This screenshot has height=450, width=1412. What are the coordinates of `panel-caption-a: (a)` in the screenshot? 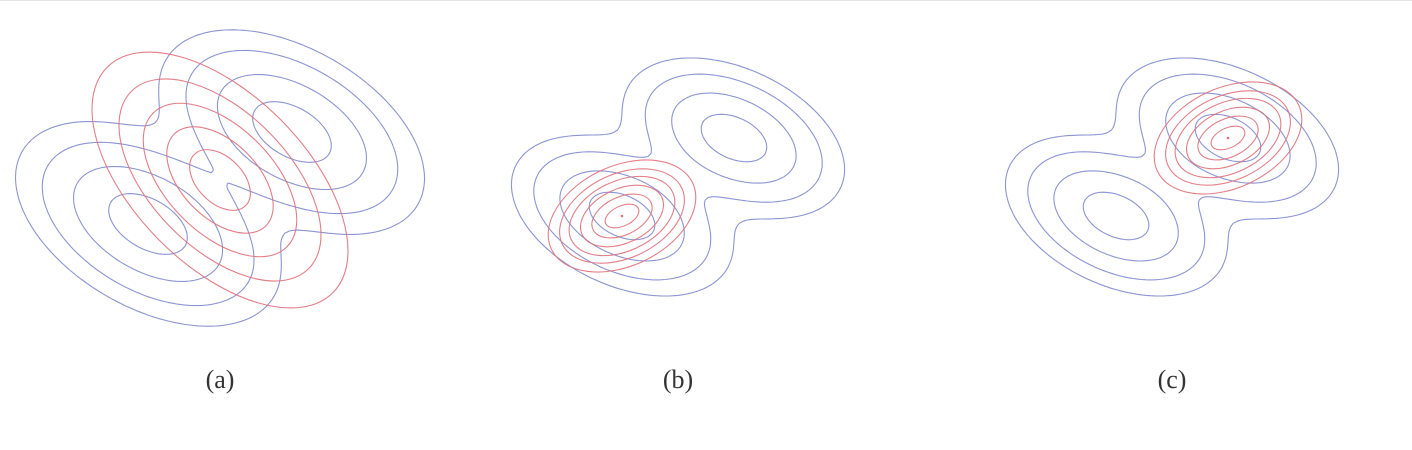 It's located at (220, 379).